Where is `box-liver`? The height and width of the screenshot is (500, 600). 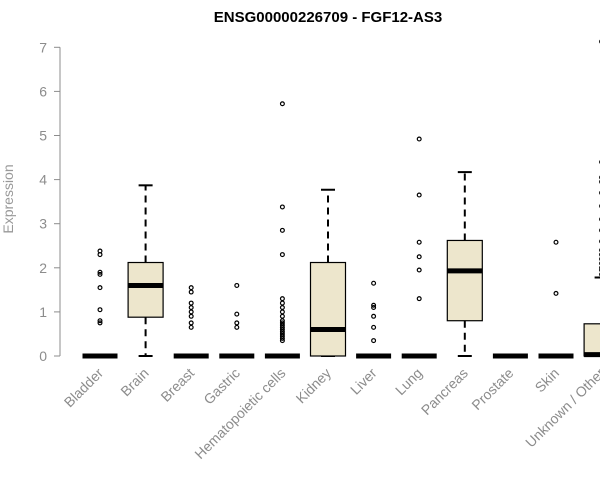 box-liver is located at coordinates (374, 319).